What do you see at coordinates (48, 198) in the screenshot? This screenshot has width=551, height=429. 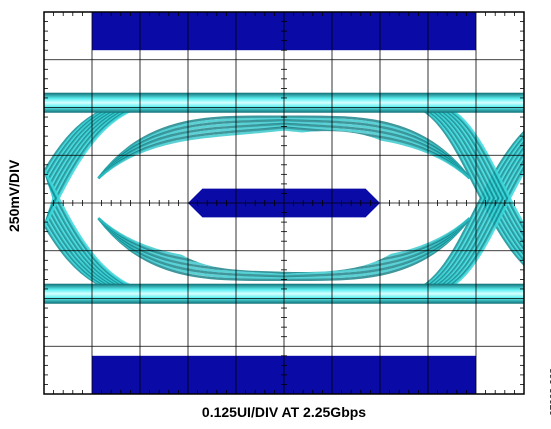 I see `left-edge-gap` at bounding box center [48, 198].